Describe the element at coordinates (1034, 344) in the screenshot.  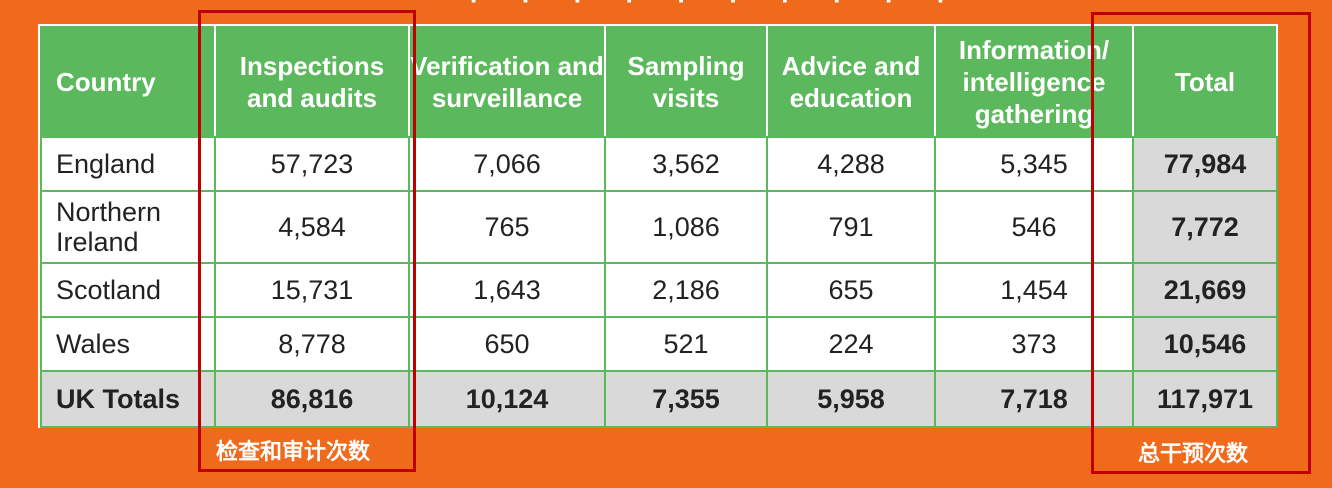
I see `cell-information: 373` at that location.